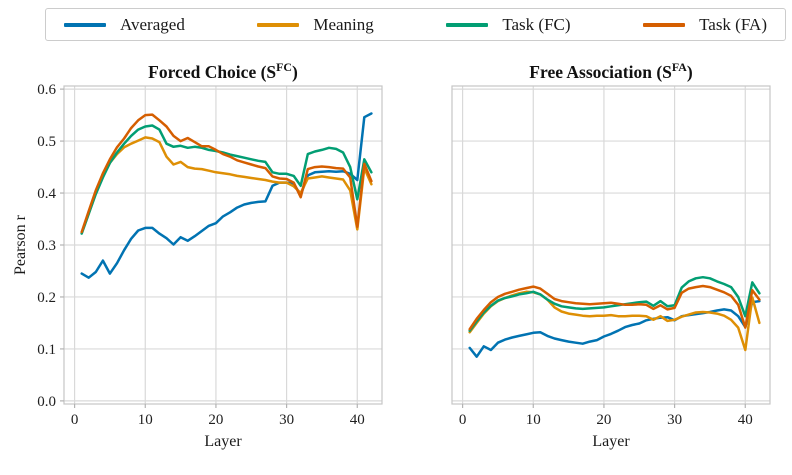  Describe the element at coordinates (415, 24) in the screenshot. I see `legend: Averaged Meaning Task (FC) Task (FA)` at that location.